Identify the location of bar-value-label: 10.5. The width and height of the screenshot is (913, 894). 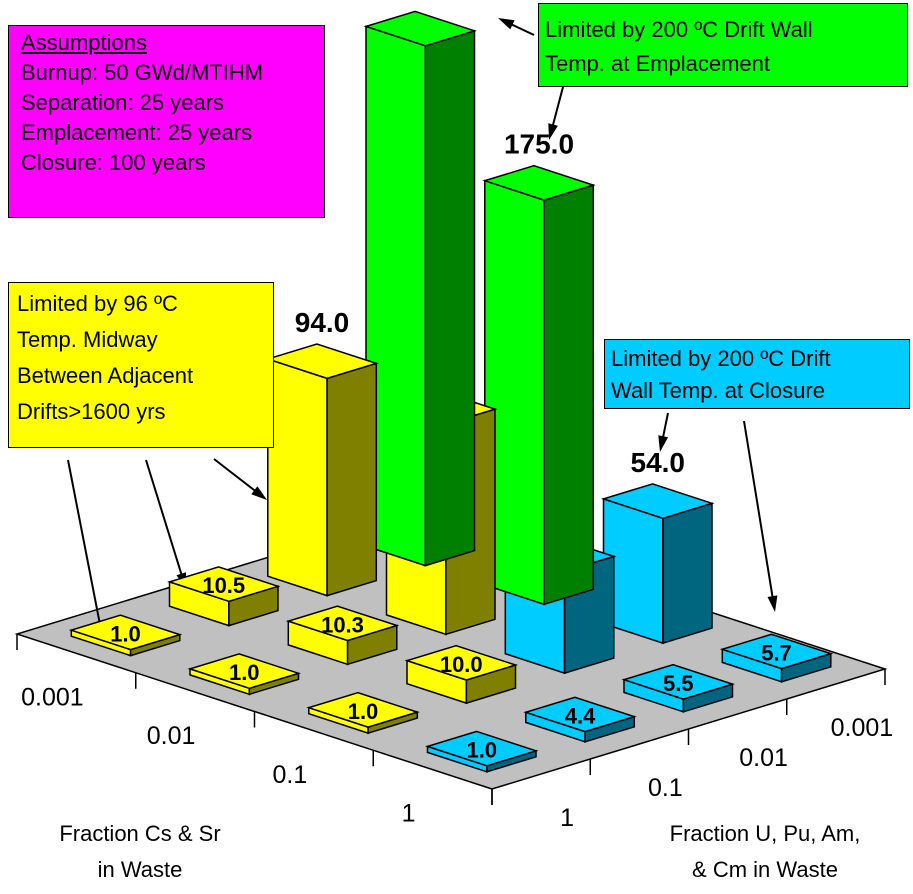
(223, 585).